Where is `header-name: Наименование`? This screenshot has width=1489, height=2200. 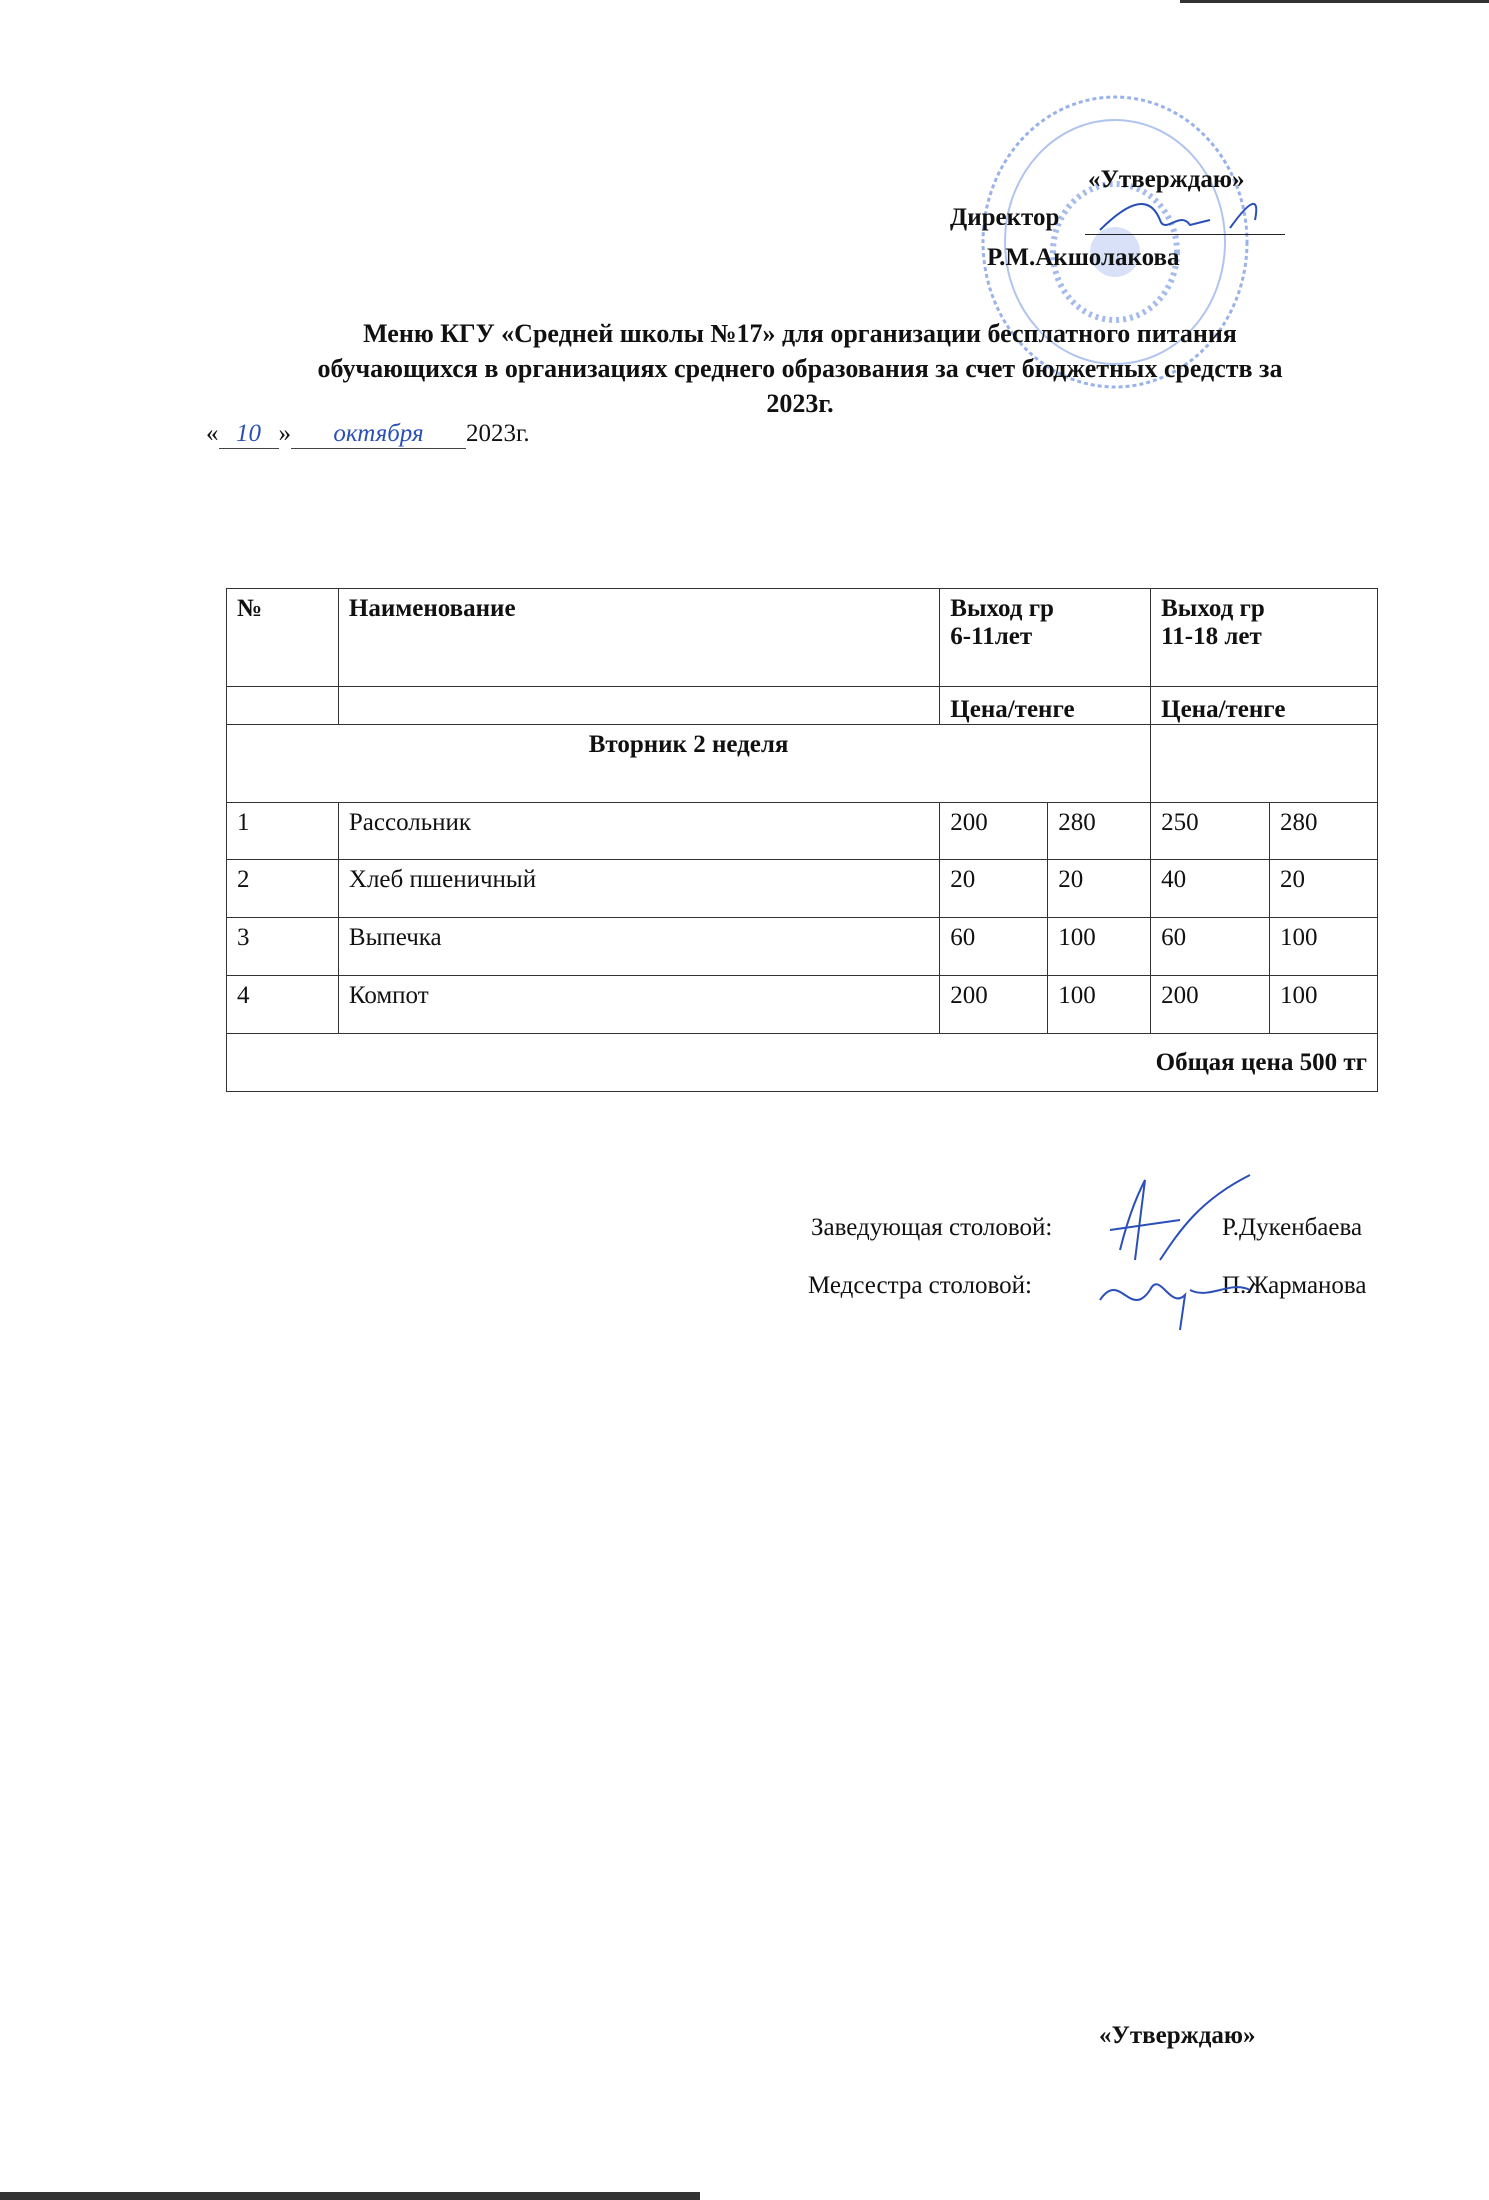 header-name: Наименование is located at coordinates (639, 637).